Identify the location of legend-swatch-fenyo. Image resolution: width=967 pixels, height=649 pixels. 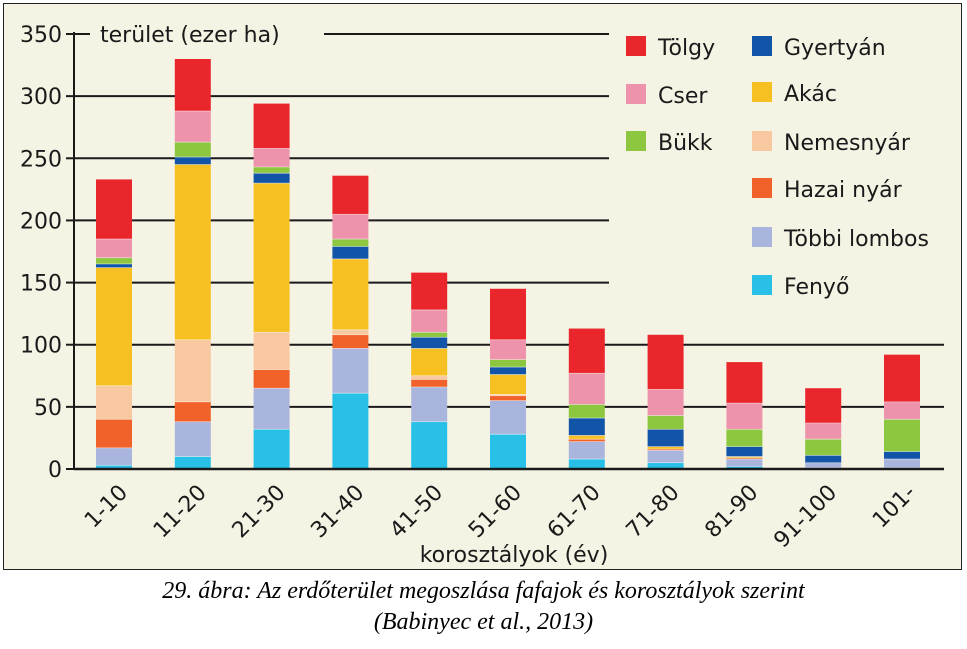
(762, 285).